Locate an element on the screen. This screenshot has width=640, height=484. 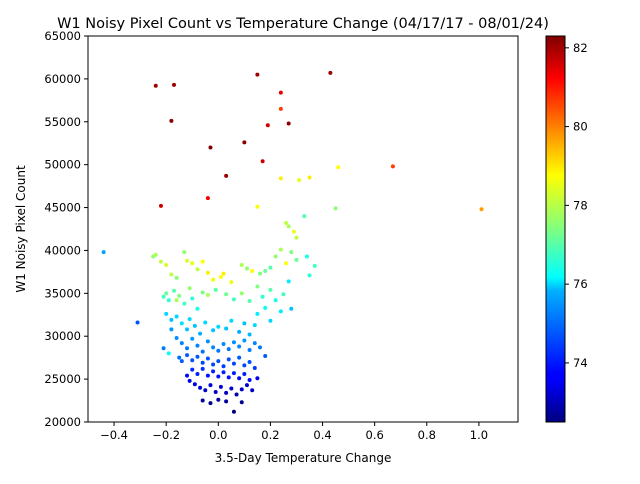
x-tick-label: −0.4 is located at coordinates (114, 435).